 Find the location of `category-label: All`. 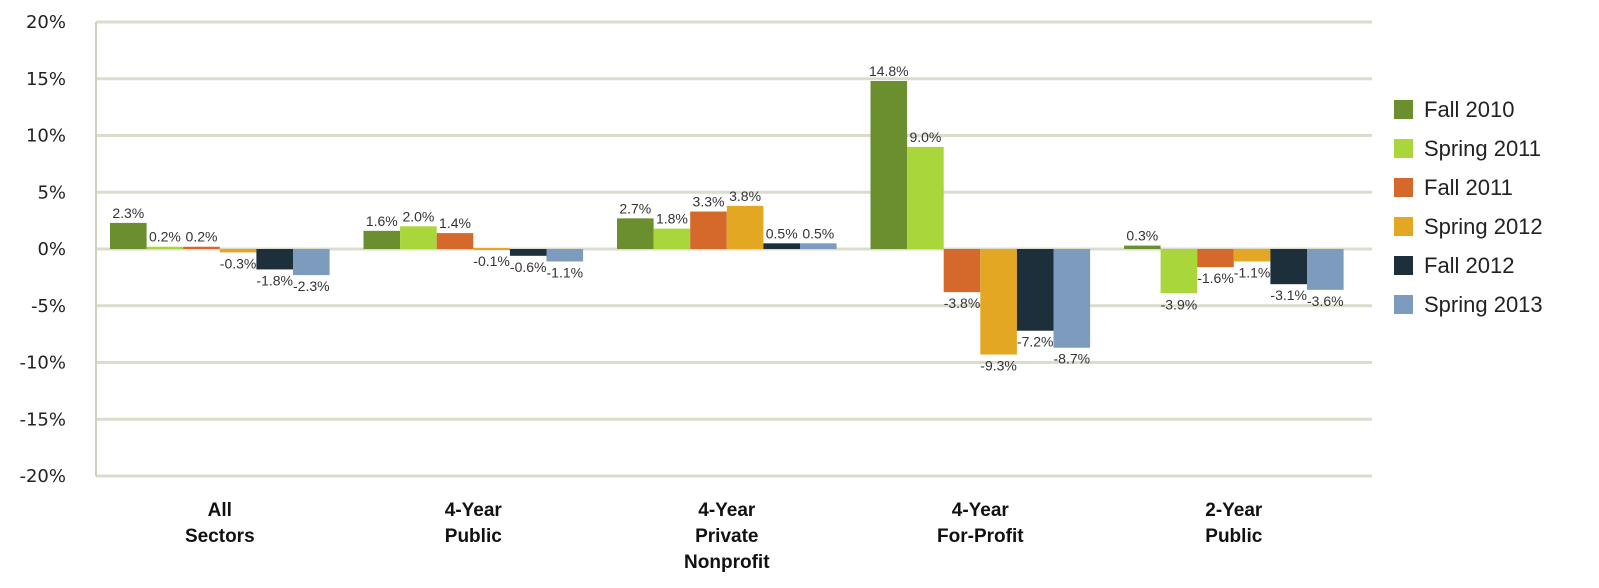

category-label: All is located at coordinates (220, 510).